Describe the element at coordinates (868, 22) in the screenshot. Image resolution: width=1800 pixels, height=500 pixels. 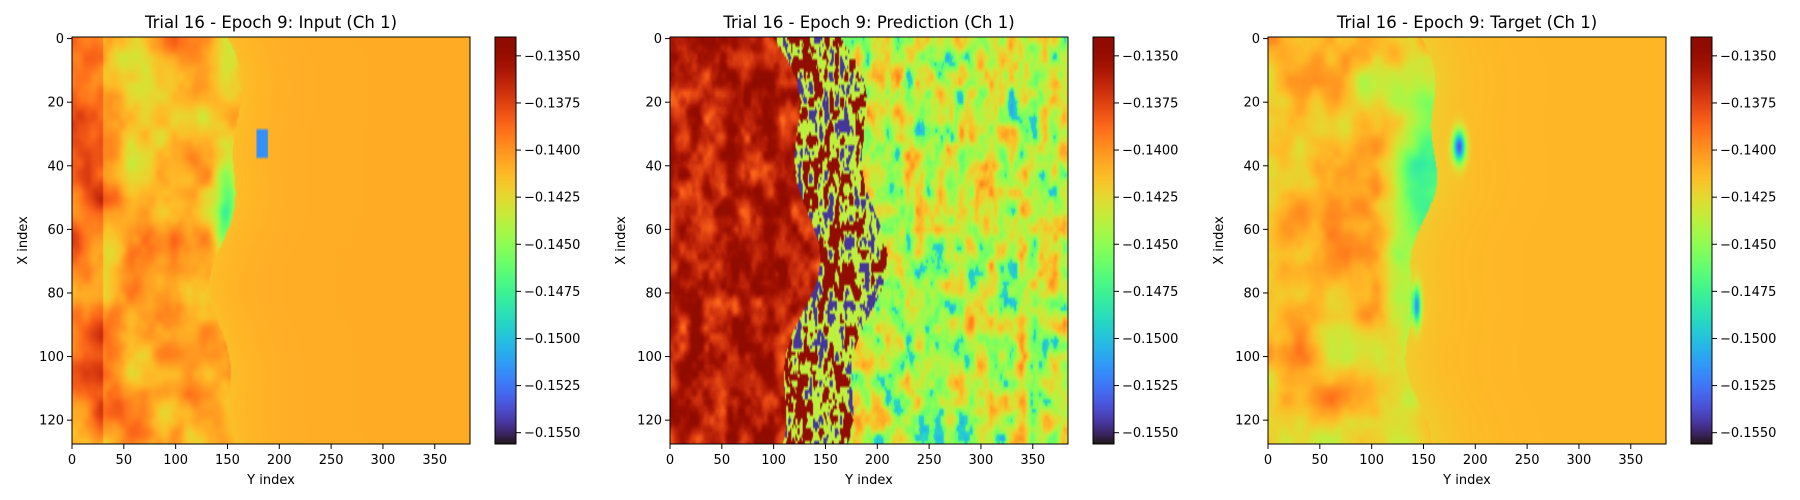
I see `chart-title: Trial 16 - Epoch 9: Prediction (Ch 1)` at that location.